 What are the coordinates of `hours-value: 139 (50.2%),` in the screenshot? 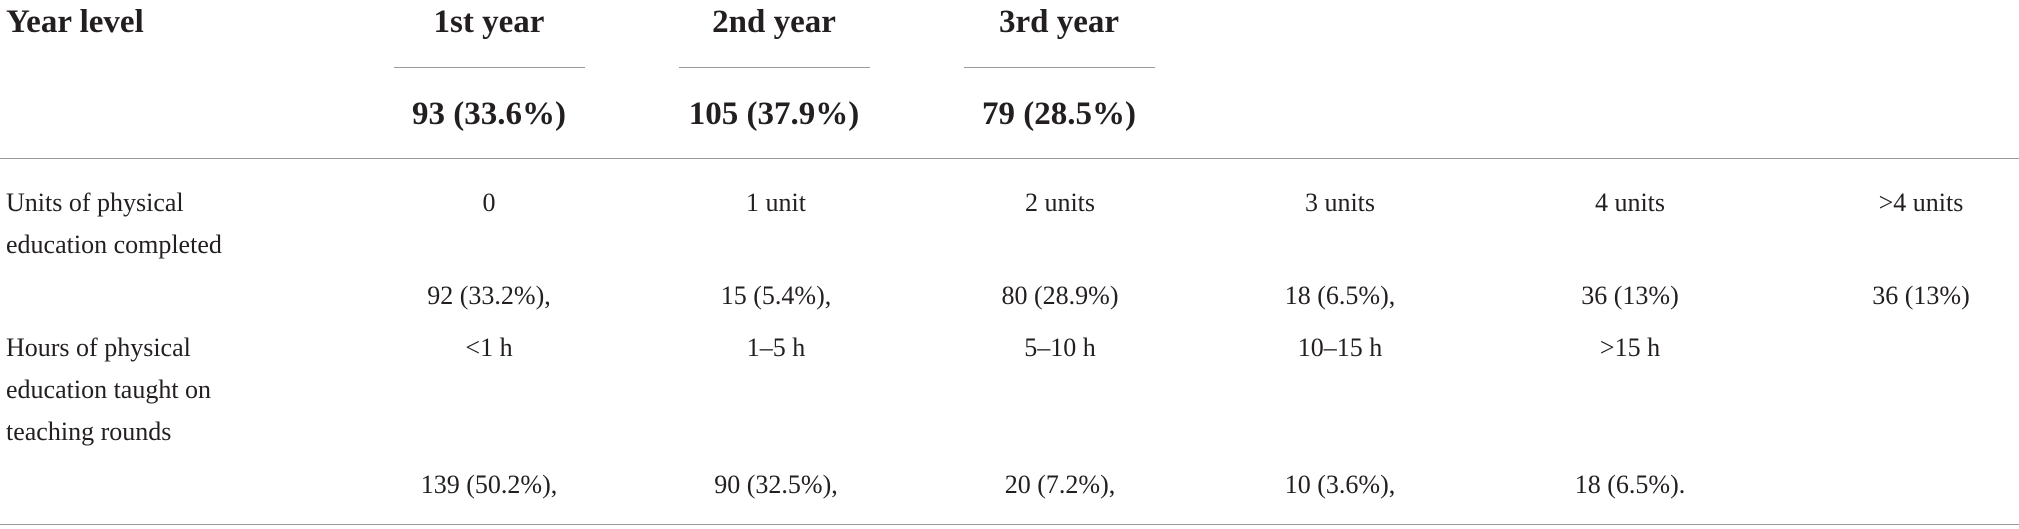 It's located at (489, 484).